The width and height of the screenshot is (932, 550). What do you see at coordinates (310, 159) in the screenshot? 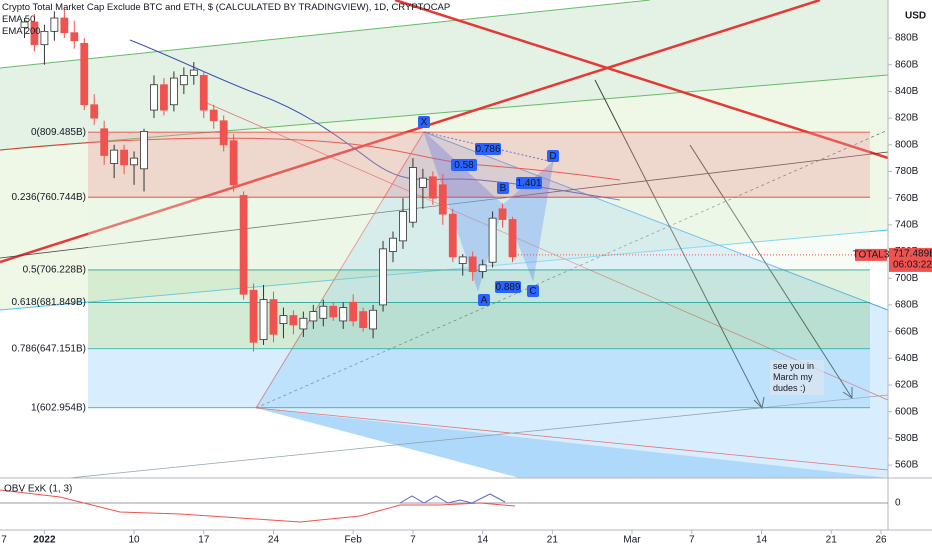
I see `ema-line` at bounding box center [310, 159].